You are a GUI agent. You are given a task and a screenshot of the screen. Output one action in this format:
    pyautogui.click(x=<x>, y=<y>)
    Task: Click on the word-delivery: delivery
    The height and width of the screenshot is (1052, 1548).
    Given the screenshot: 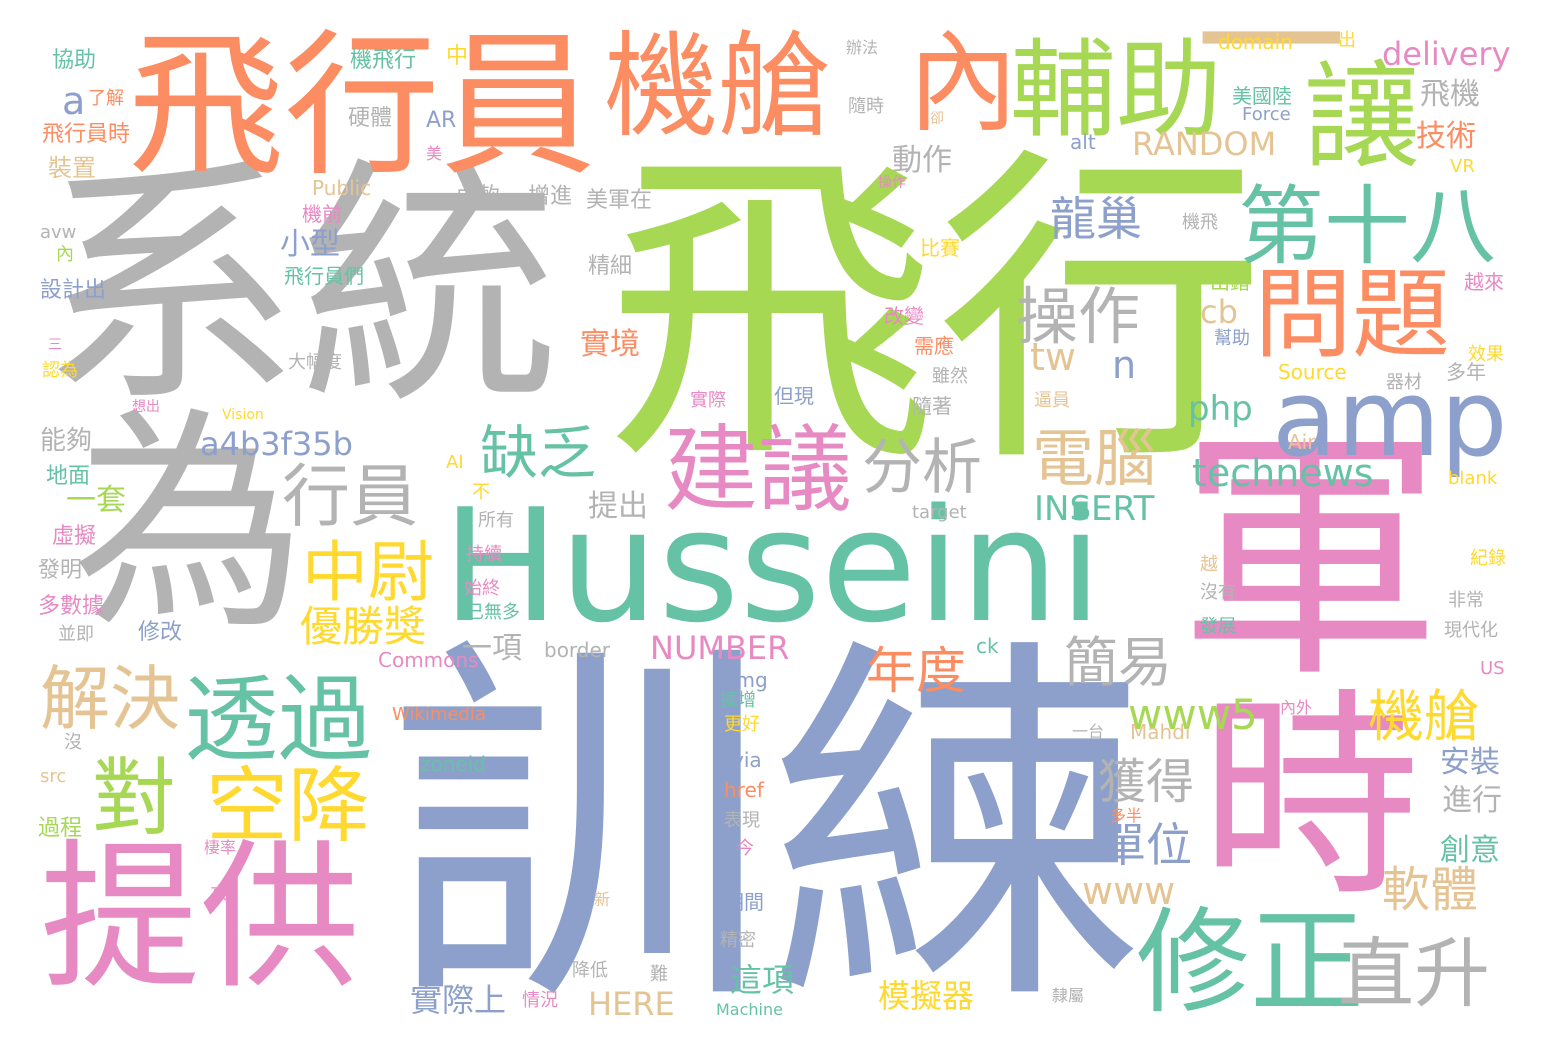 What is the action you would take?
    pyautogui.click(x=1446, y=54)
    